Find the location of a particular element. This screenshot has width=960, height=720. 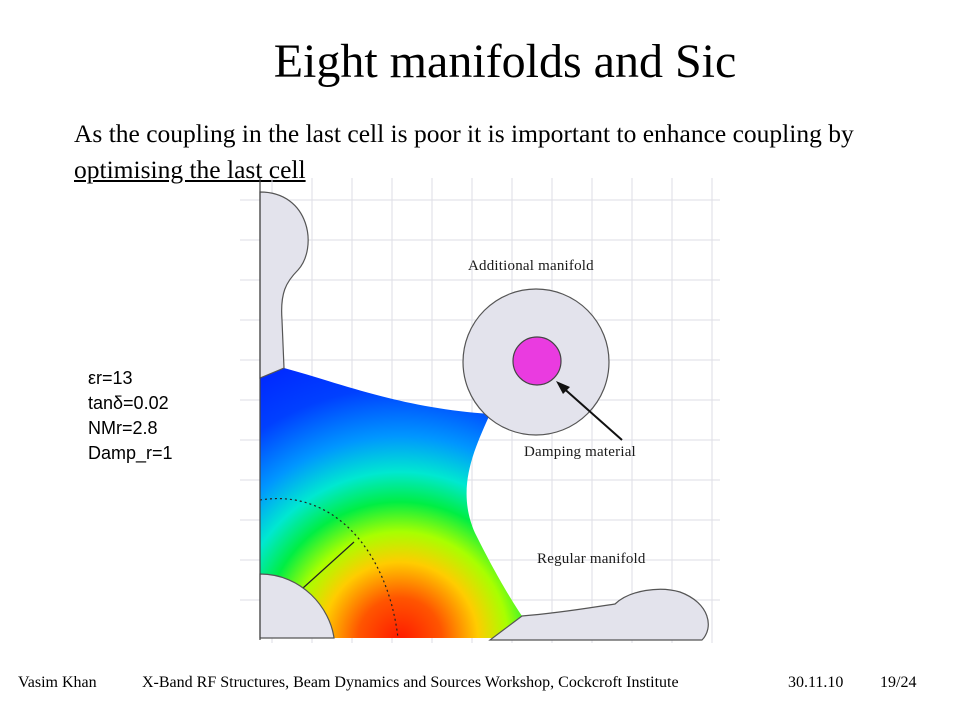

label-damping-material: Damping material is located at coordinates (580, 452).